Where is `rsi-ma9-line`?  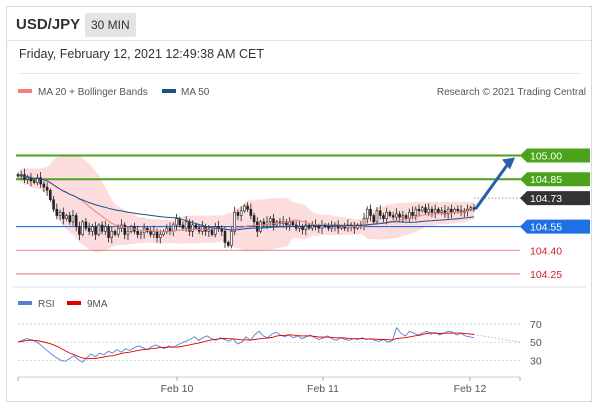
rsi-ma9-line is located at coordinates (246, 346).